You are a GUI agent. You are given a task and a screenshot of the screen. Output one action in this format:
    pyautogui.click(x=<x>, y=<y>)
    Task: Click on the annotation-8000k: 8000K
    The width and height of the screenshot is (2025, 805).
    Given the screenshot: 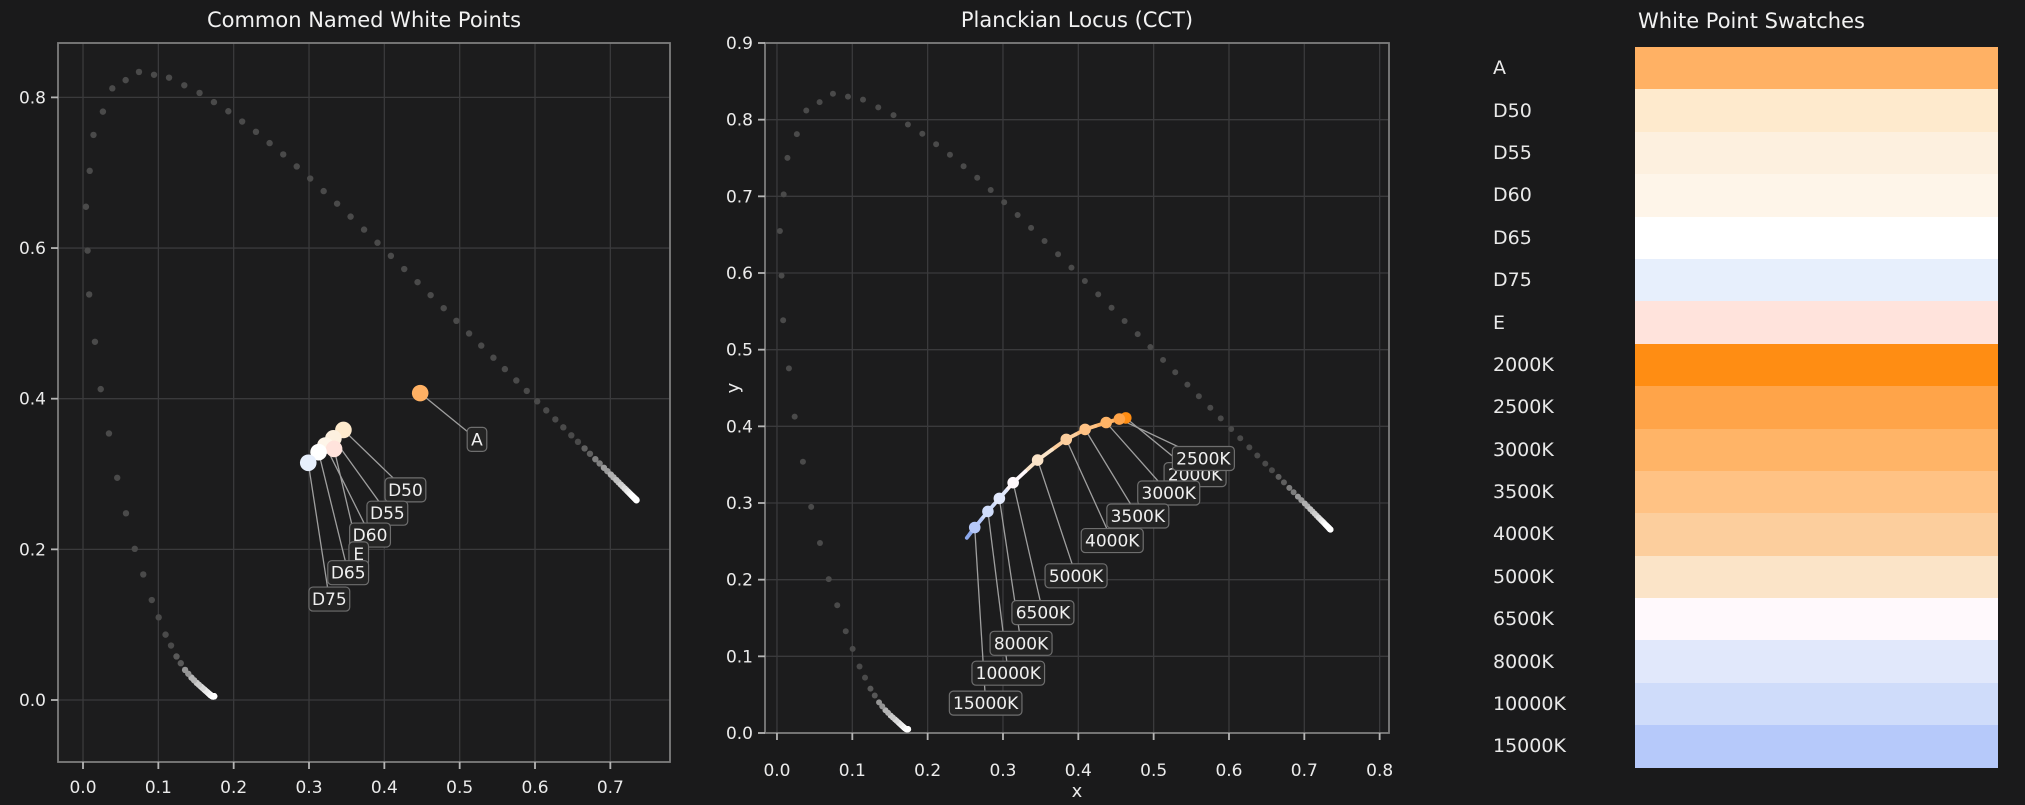 What is the action you would take?
    pyautogui.click(x=1021, y=643)
    